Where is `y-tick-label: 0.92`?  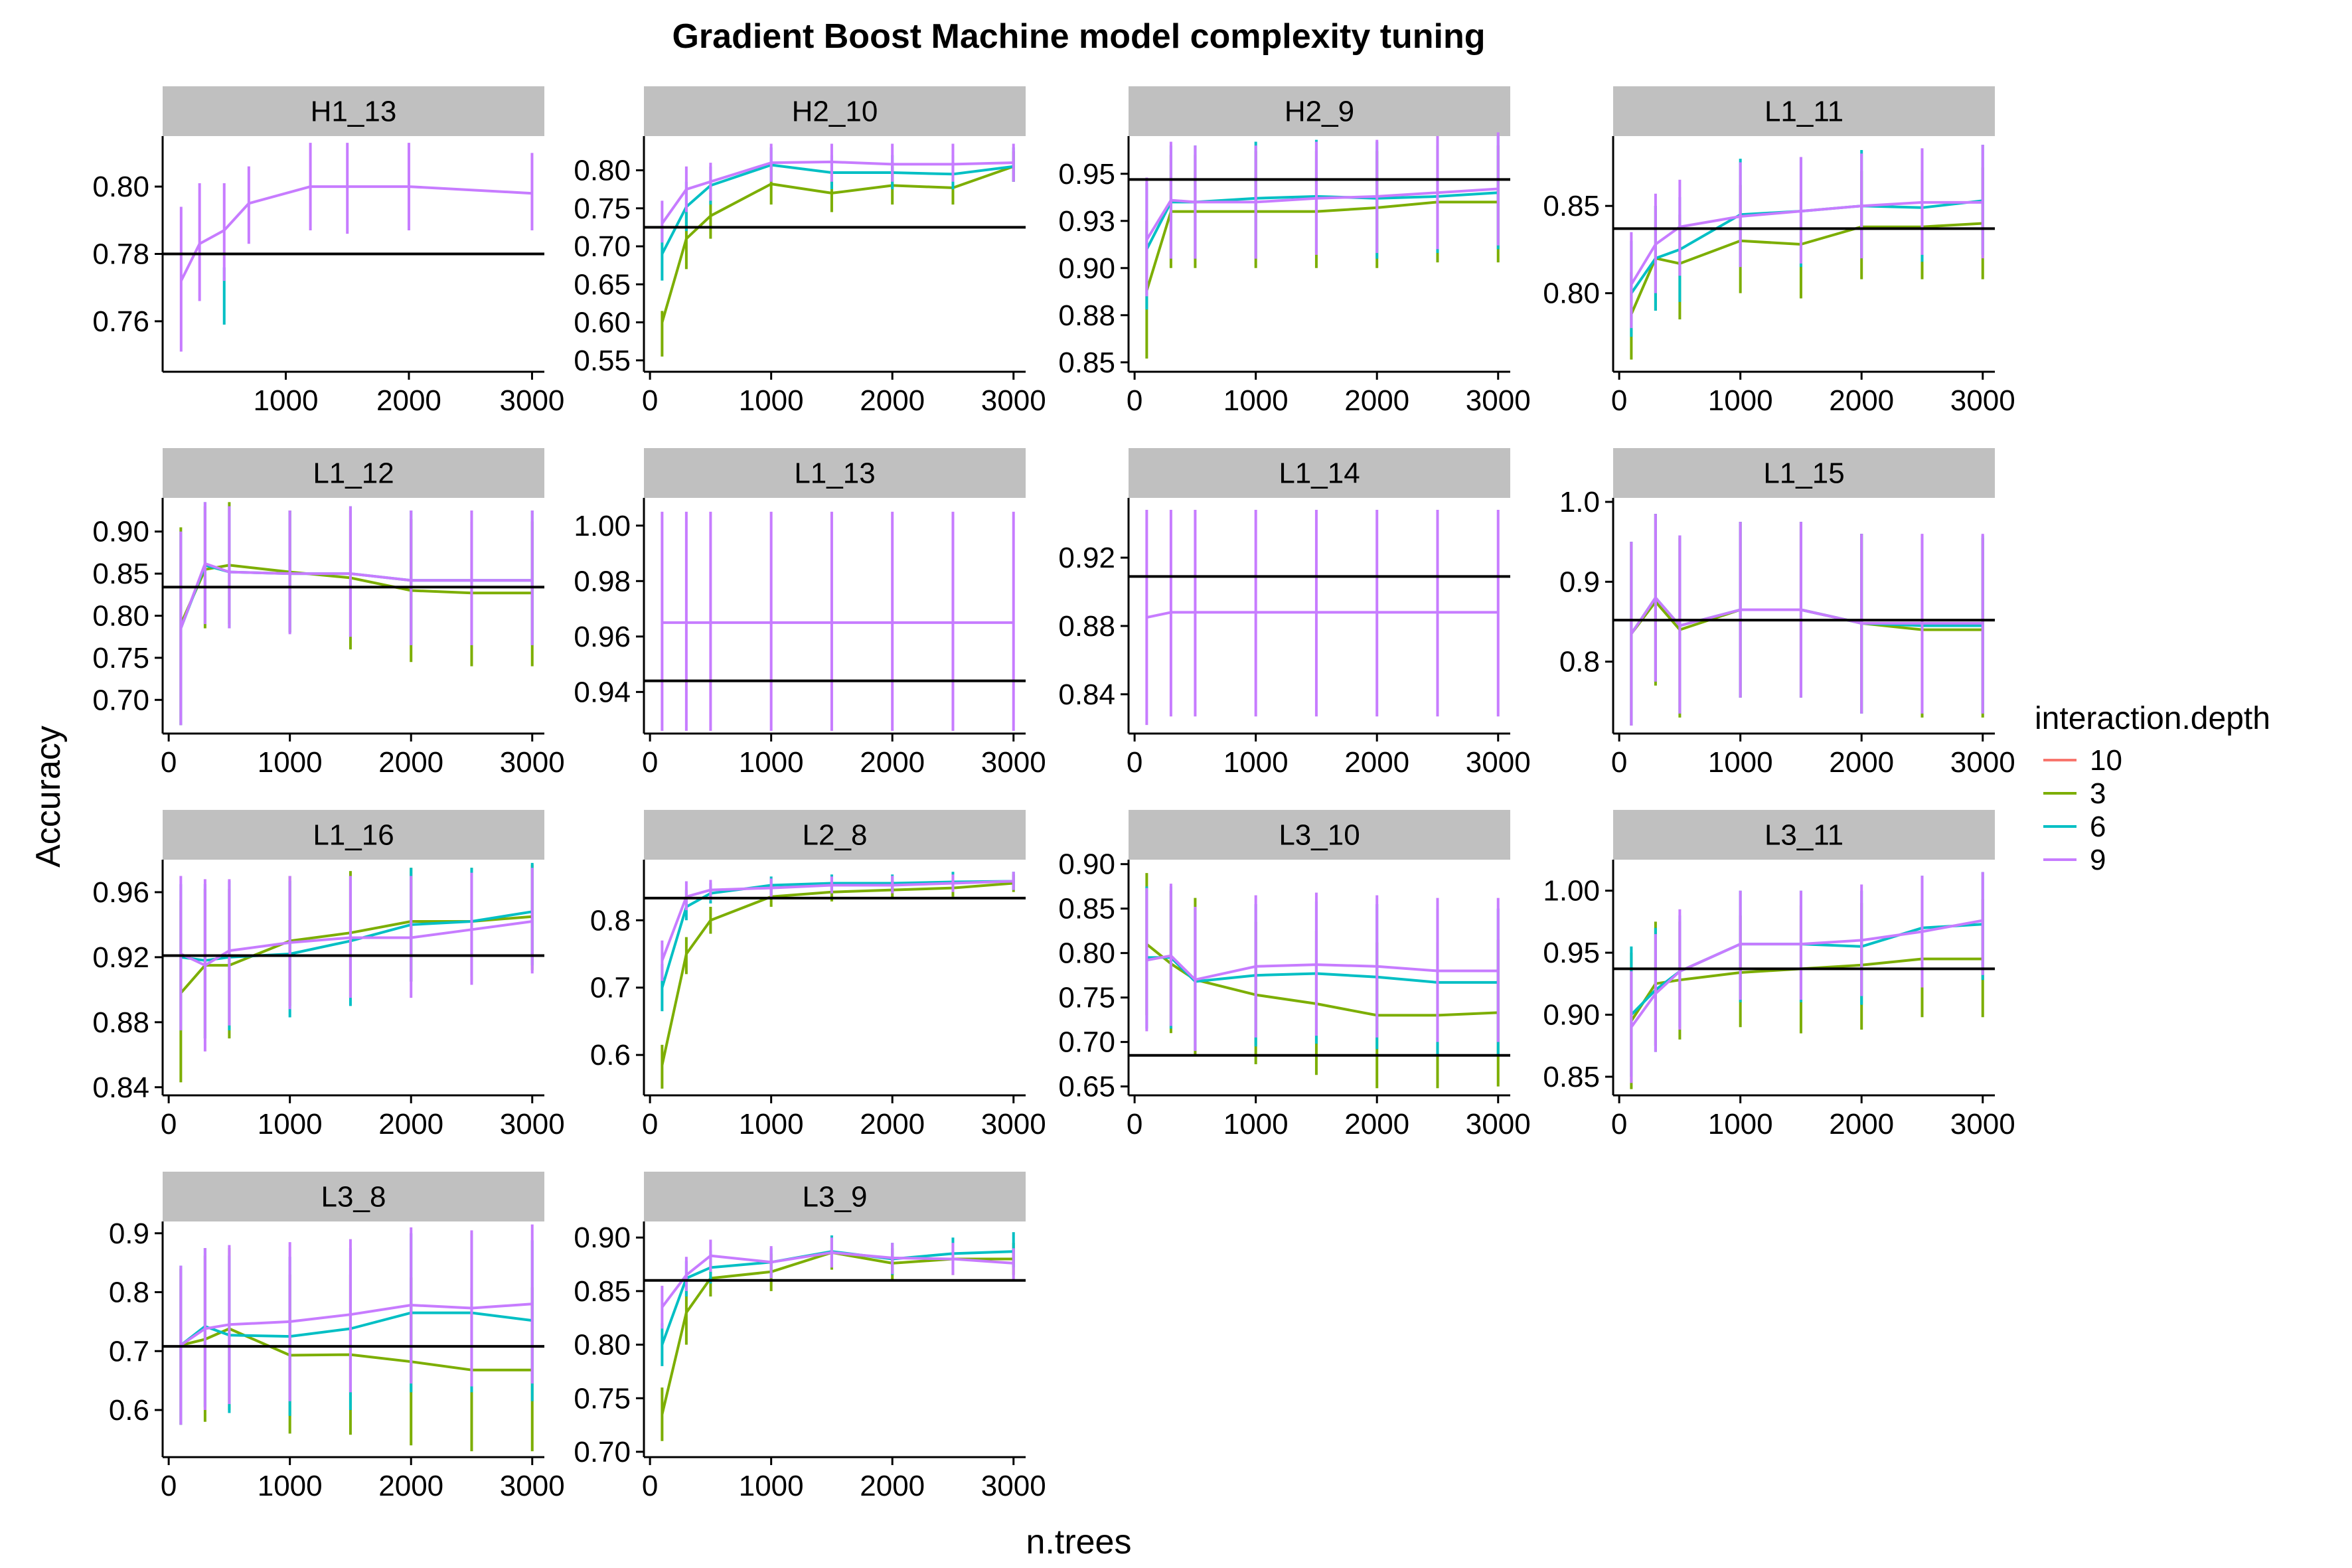 y-tick-label: 0.92 is located at coordinates (120, 958).